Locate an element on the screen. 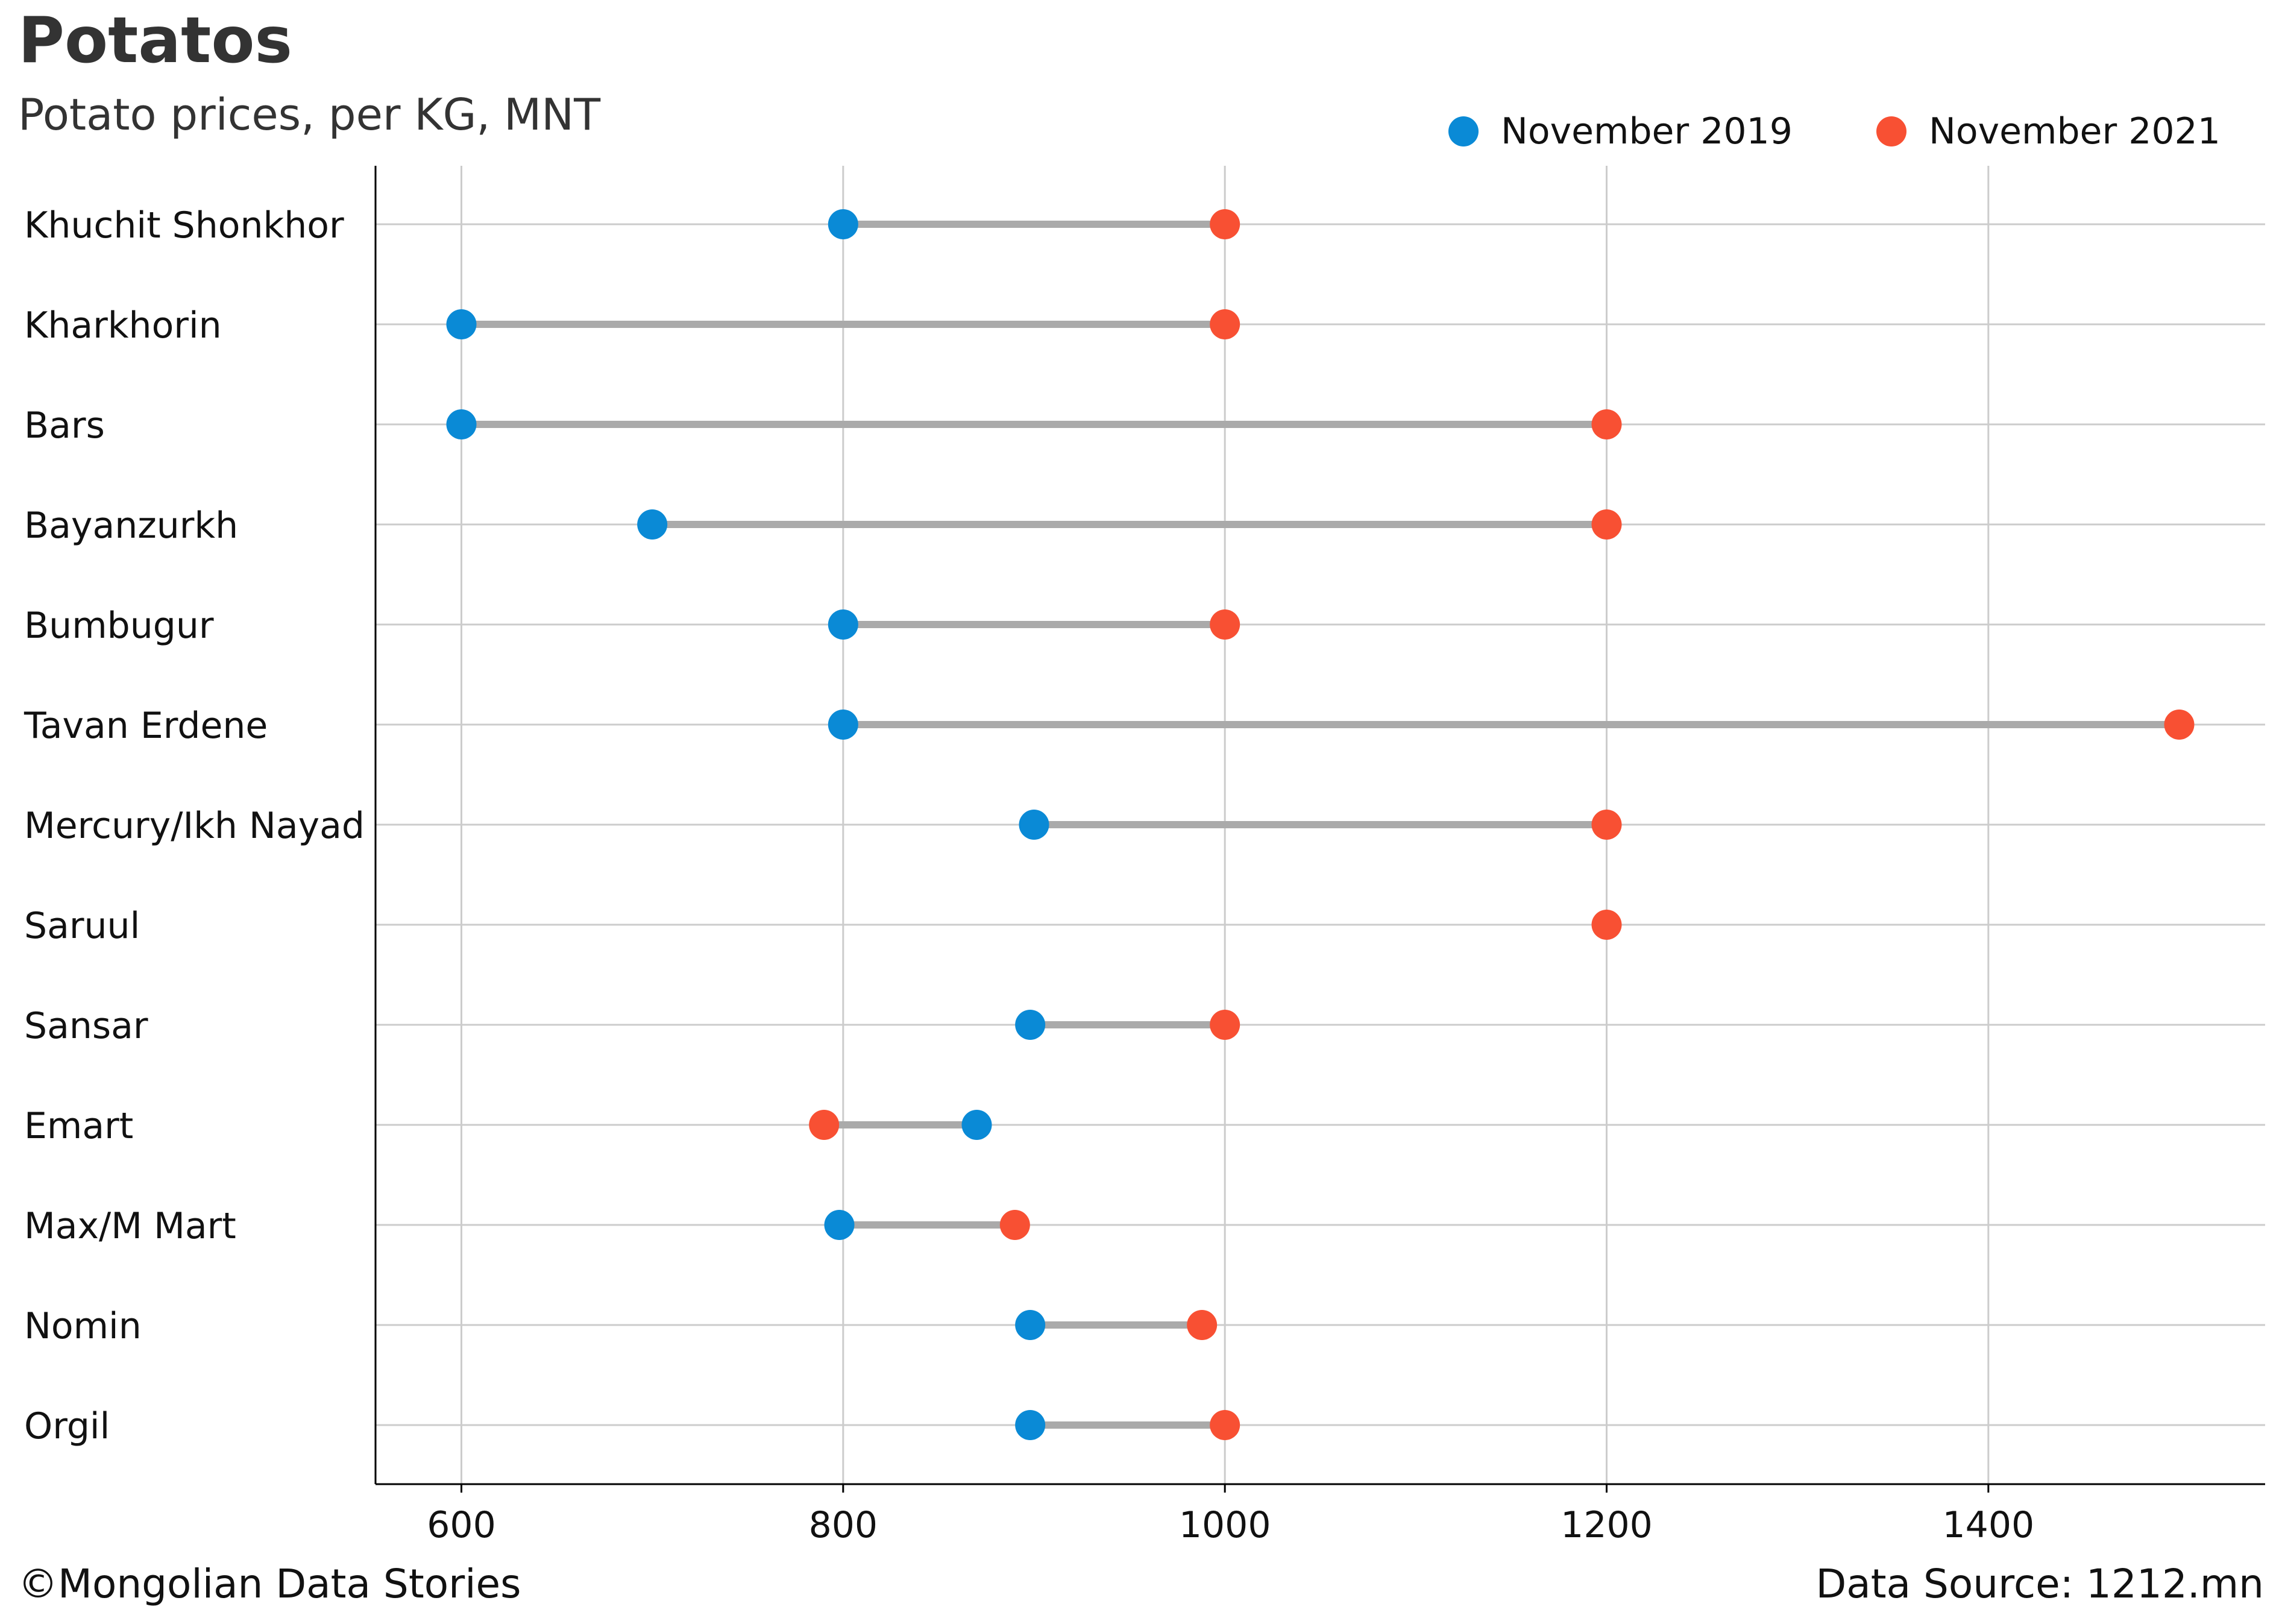  category-label: Sansar is located at coordinates (86, 1026).